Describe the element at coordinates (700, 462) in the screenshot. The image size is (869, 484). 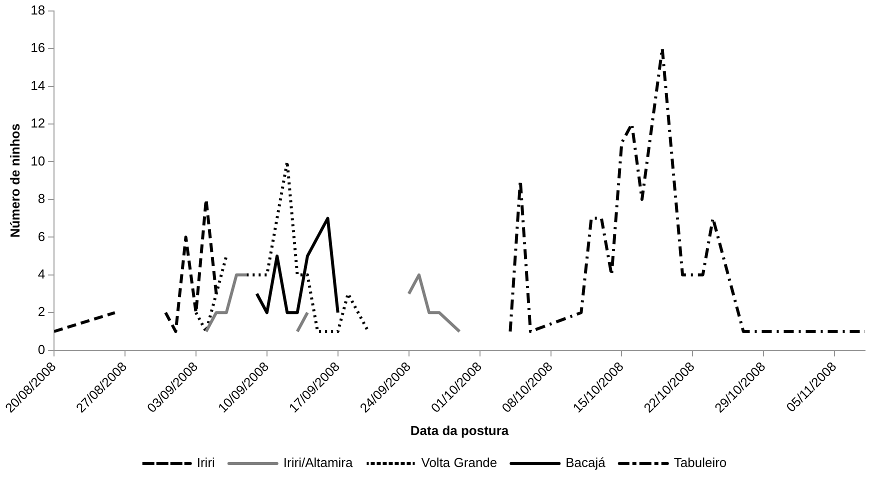
I see `legend-label: Tabuleiro` at that location.